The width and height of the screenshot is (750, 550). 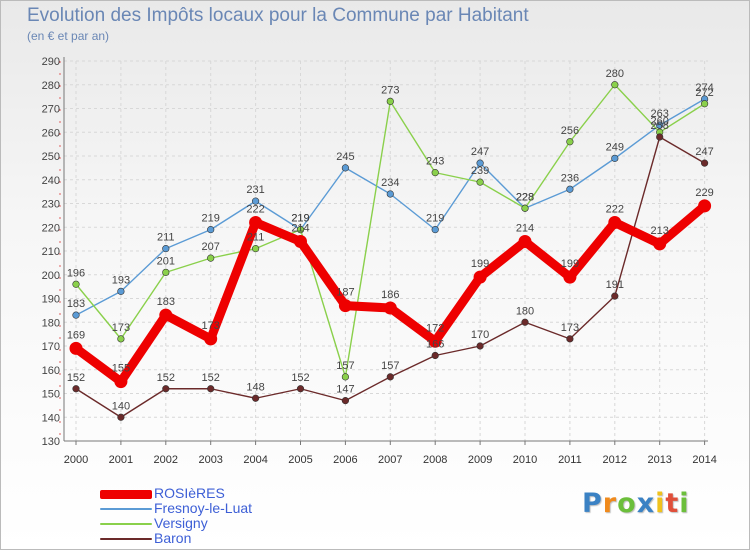 What do you see at coordinates (51, 395) in the screenshot?
I see `y-tick-label: 150` at bounding box center [51, 395].